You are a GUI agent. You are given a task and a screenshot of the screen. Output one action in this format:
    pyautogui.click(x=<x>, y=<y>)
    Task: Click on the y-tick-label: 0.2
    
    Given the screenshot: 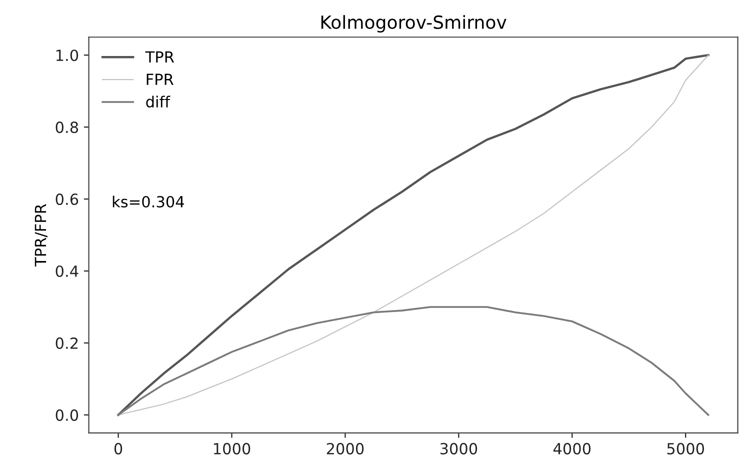 What is the action you would take?
    pyautogui.click(x=67, y=343)
    